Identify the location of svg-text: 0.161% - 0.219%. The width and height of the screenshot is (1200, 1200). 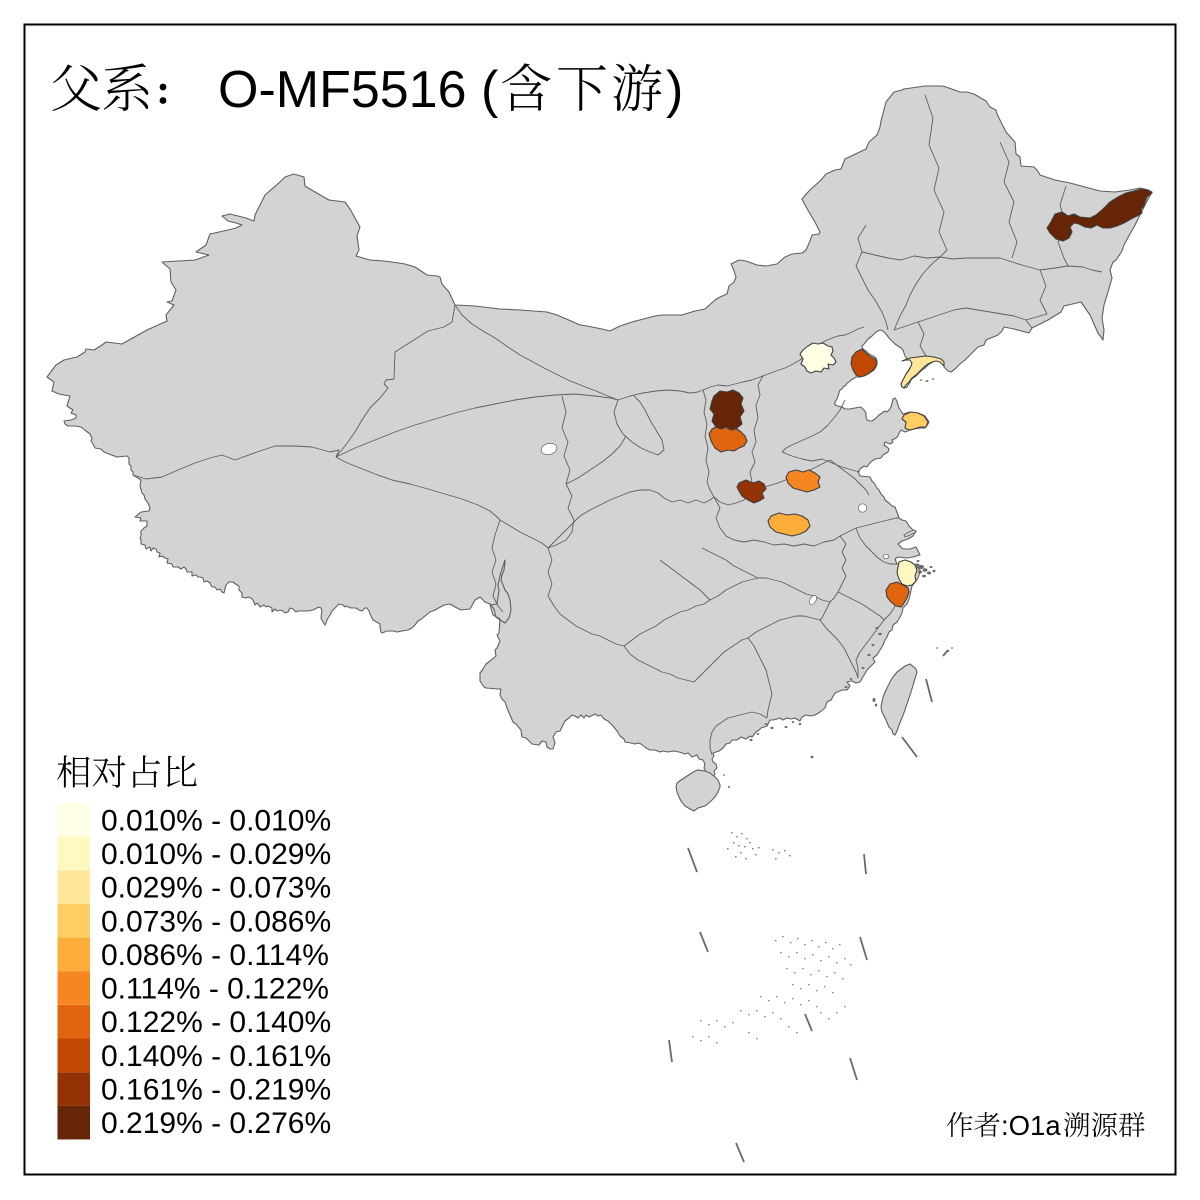
(216, 1090).